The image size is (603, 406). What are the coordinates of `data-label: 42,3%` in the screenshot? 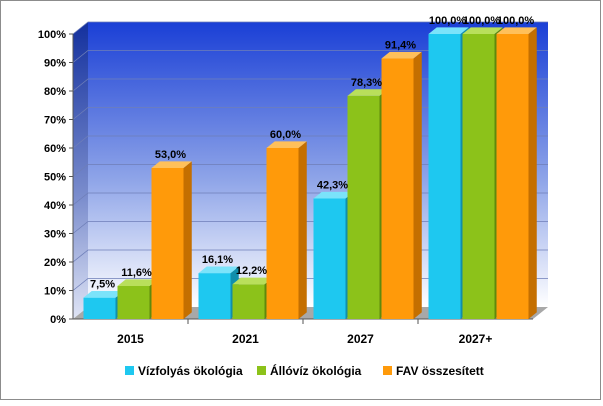 It's located at (332, 185).